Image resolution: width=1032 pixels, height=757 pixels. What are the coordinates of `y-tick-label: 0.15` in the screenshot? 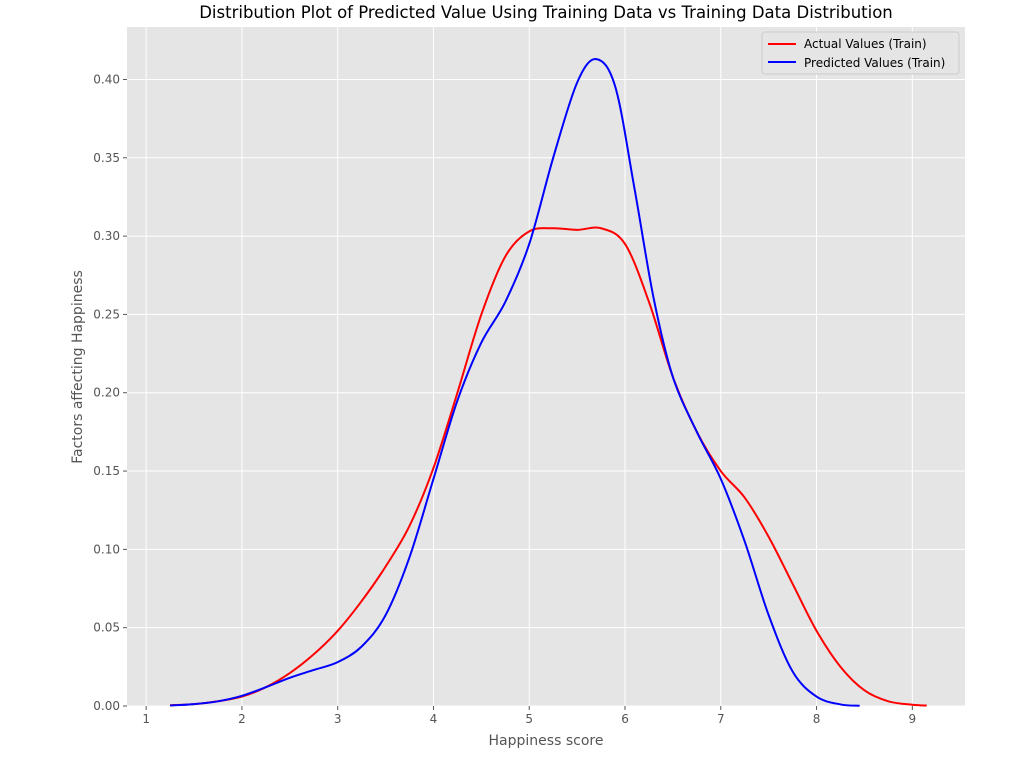 It's located at (106, 471).